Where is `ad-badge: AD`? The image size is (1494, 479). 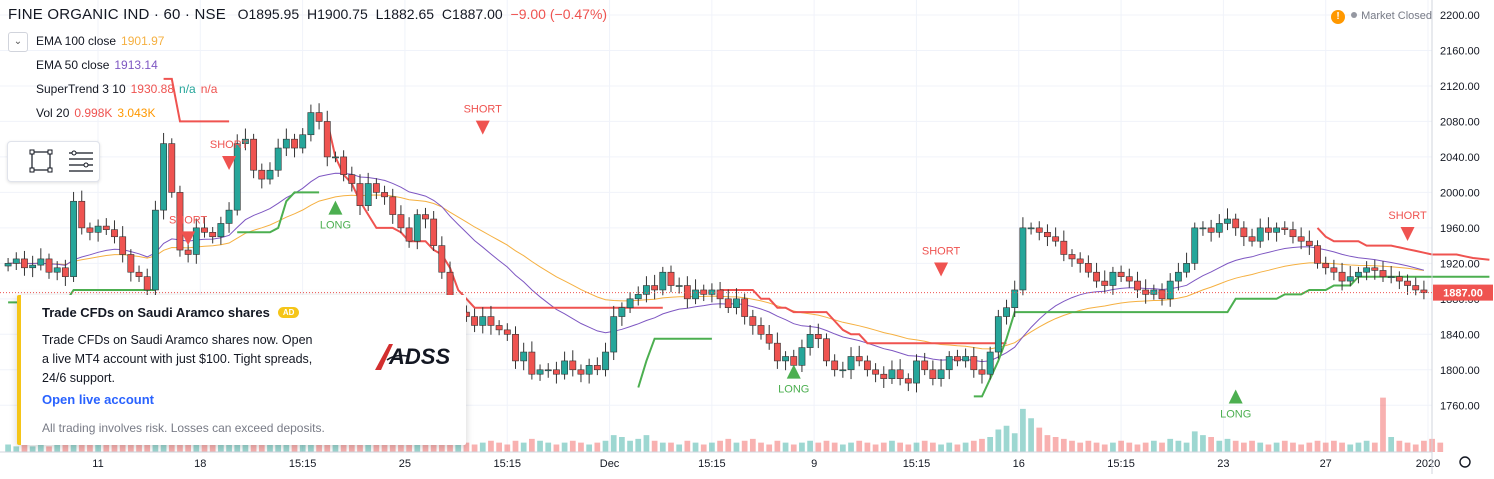
ad-badge: AD is located at coordinates (288, 312).